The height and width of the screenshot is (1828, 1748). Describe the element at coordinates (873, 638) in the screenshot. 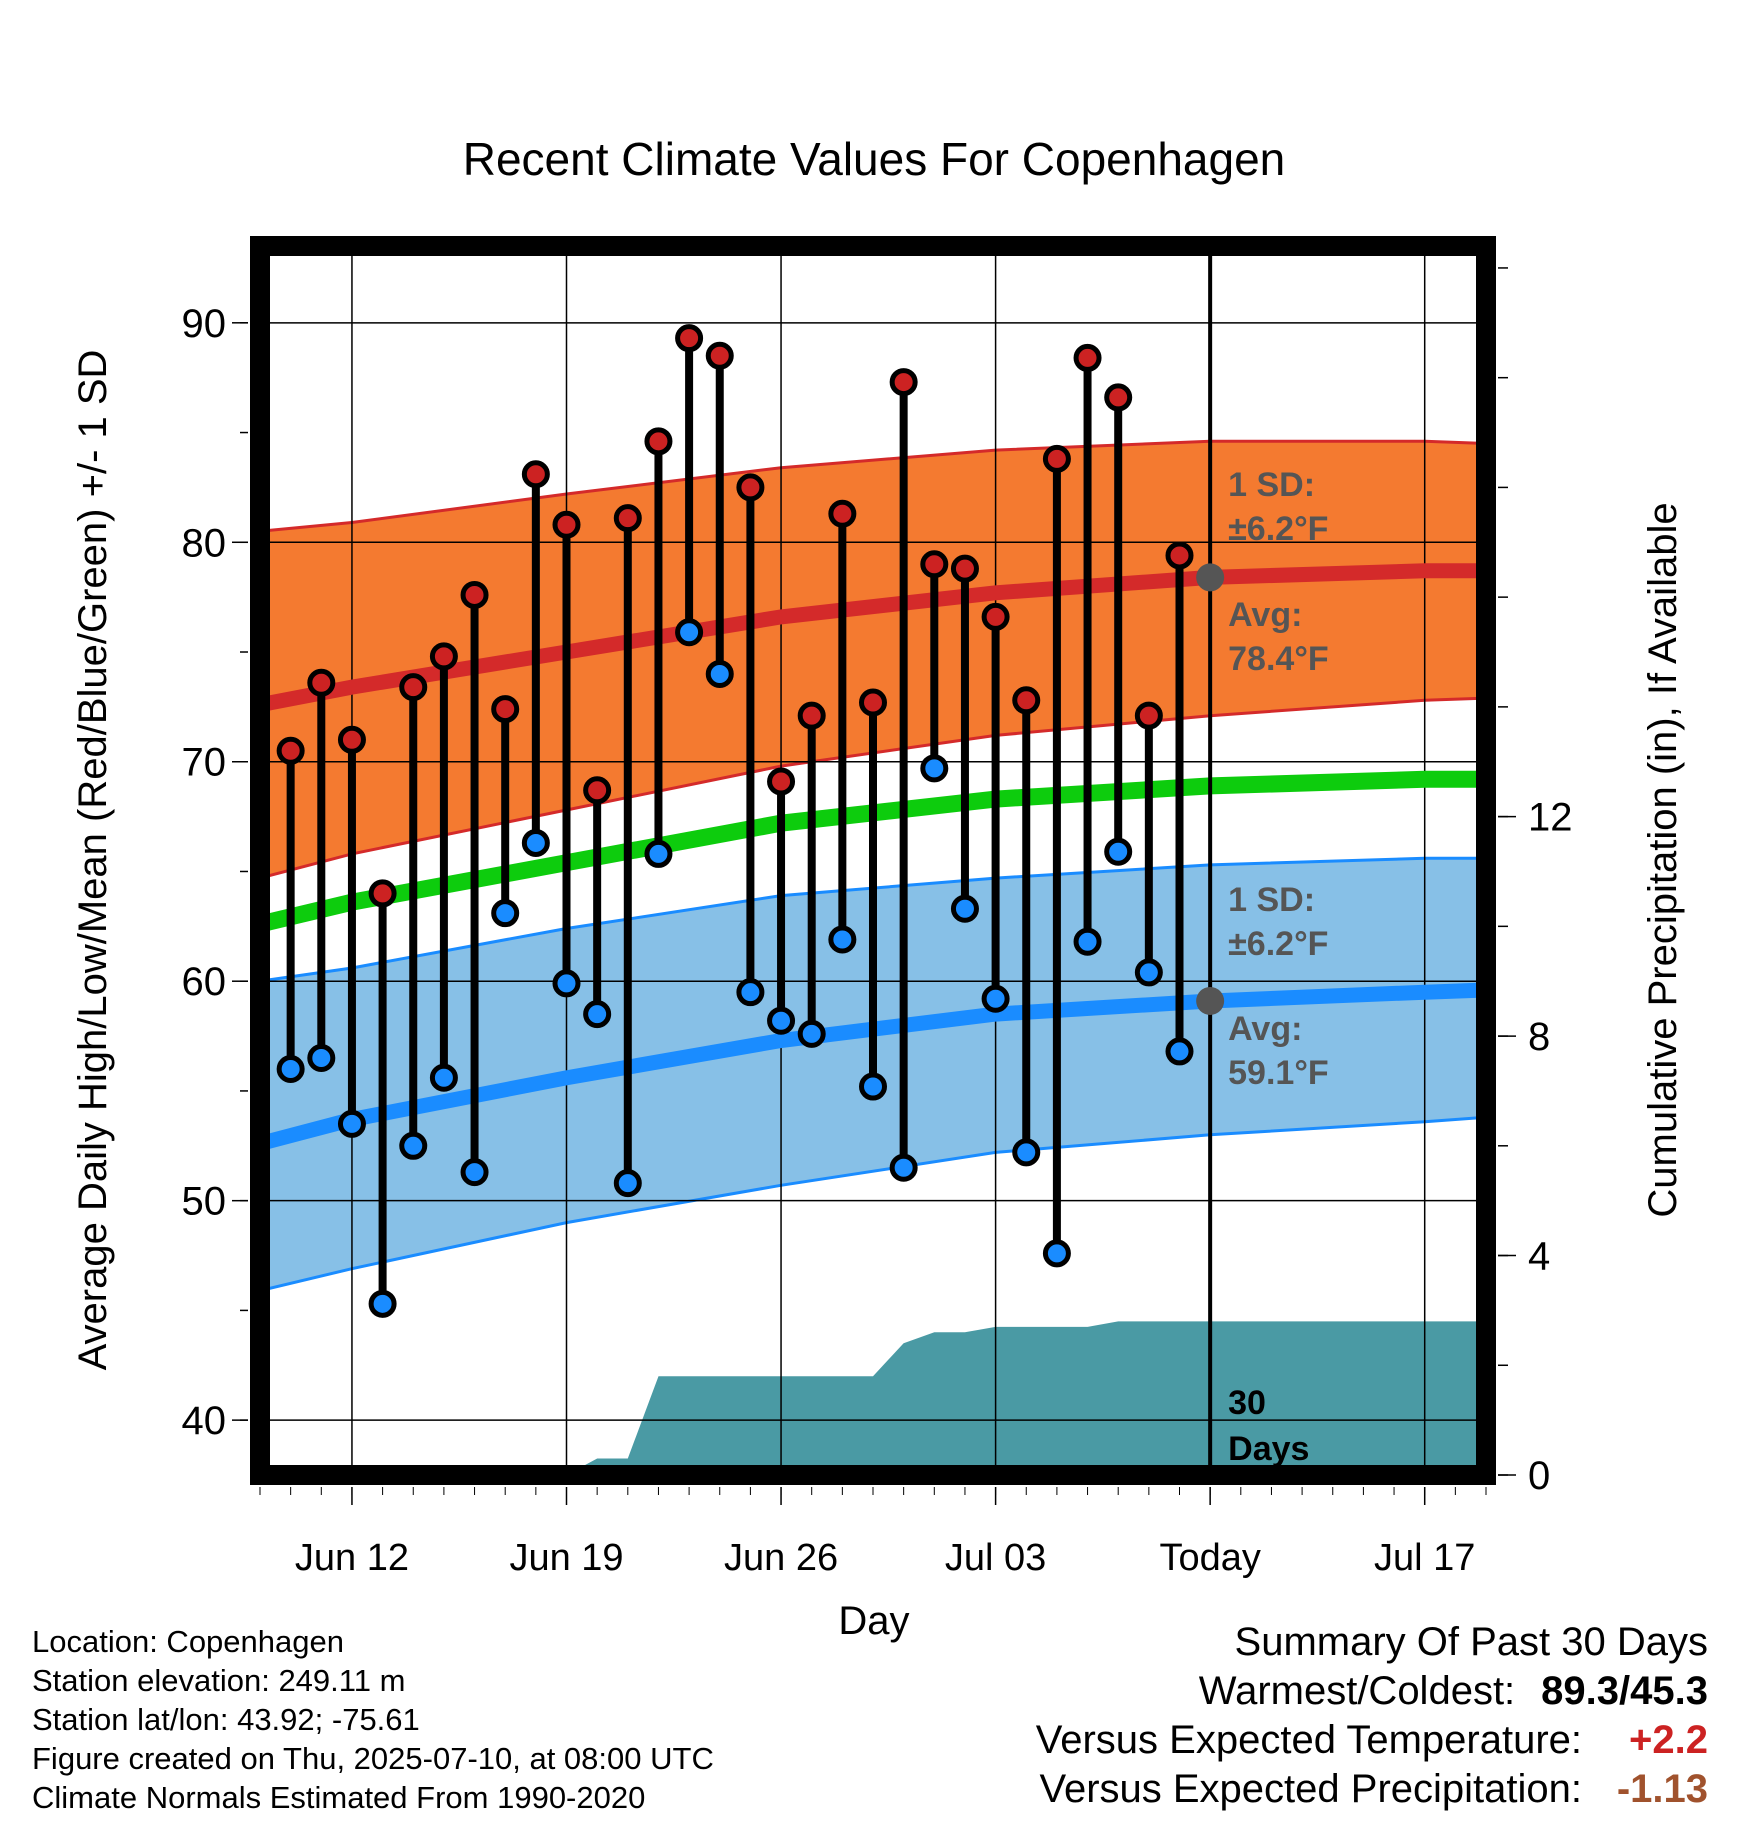

I see `normal-high-line` at that location.